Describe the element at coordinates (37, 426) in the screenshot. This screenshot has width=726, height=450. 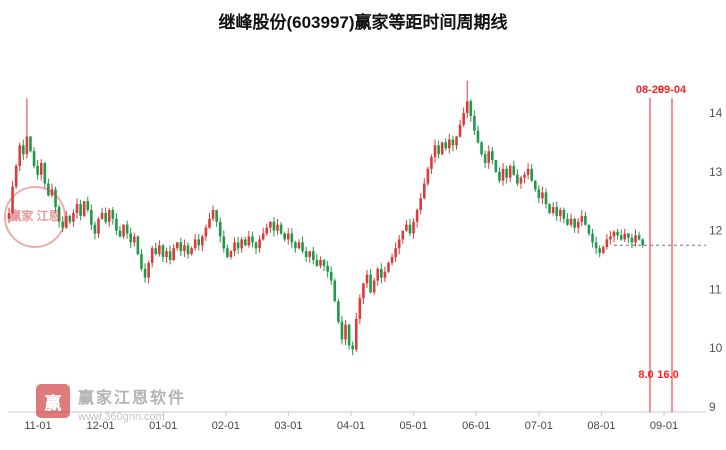
I see `x-axis-label: 11-01` at that location.